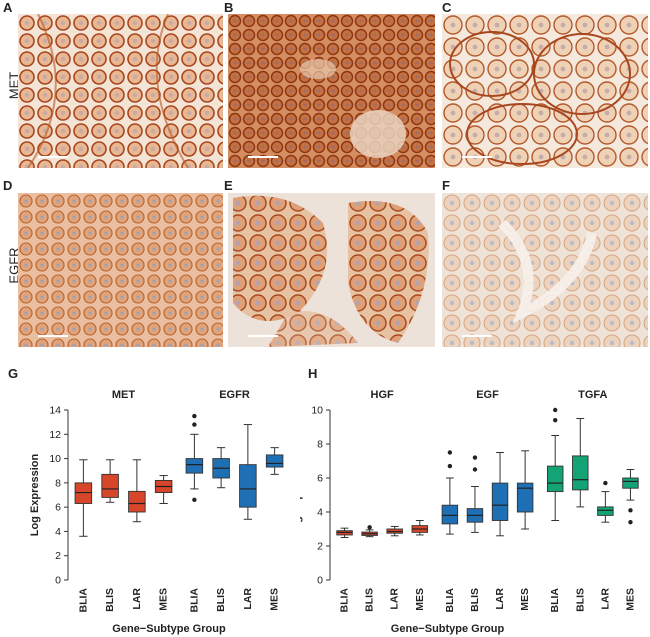 The image size is (650, 637). I want to click on box-egf-lar, so click(500, 501).